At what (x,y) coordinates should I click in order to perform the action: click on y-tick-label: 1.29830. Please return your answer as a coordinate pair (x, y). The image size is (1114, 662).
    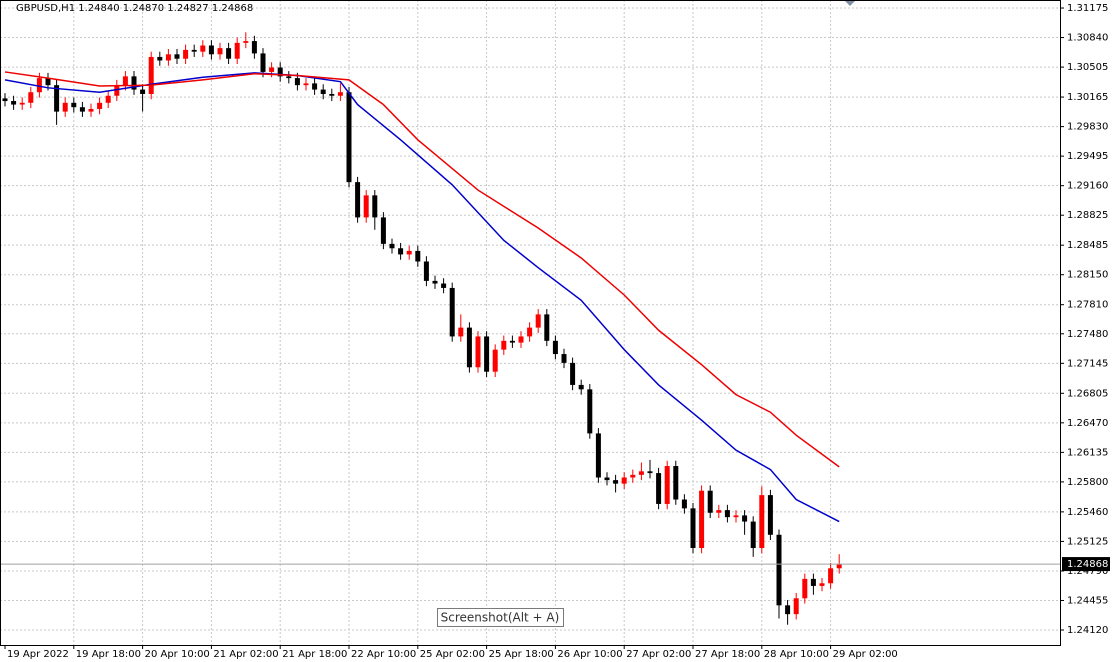
    Looking at the image, I should click on (1087, 127).